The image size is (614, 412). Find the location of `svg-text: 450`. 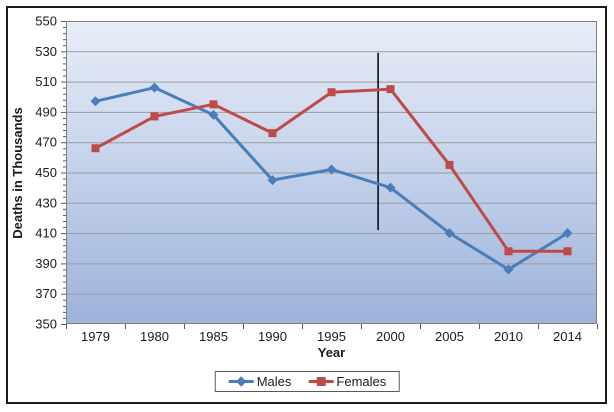

svg-text: 450 is located at coordinates (46, 172).